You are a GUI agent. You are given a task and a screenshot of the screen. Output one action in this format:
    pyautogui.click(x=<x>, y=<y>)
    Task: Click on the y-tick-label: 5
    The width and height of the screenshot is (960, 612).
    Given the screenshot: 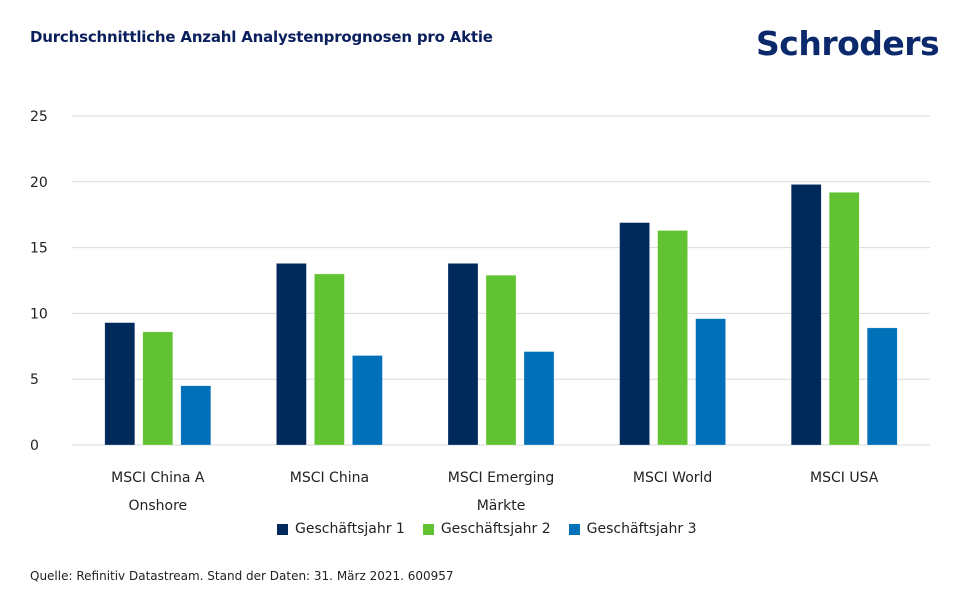 What is the action you would take?
    pyautogui.click(x=34, y=380)
    